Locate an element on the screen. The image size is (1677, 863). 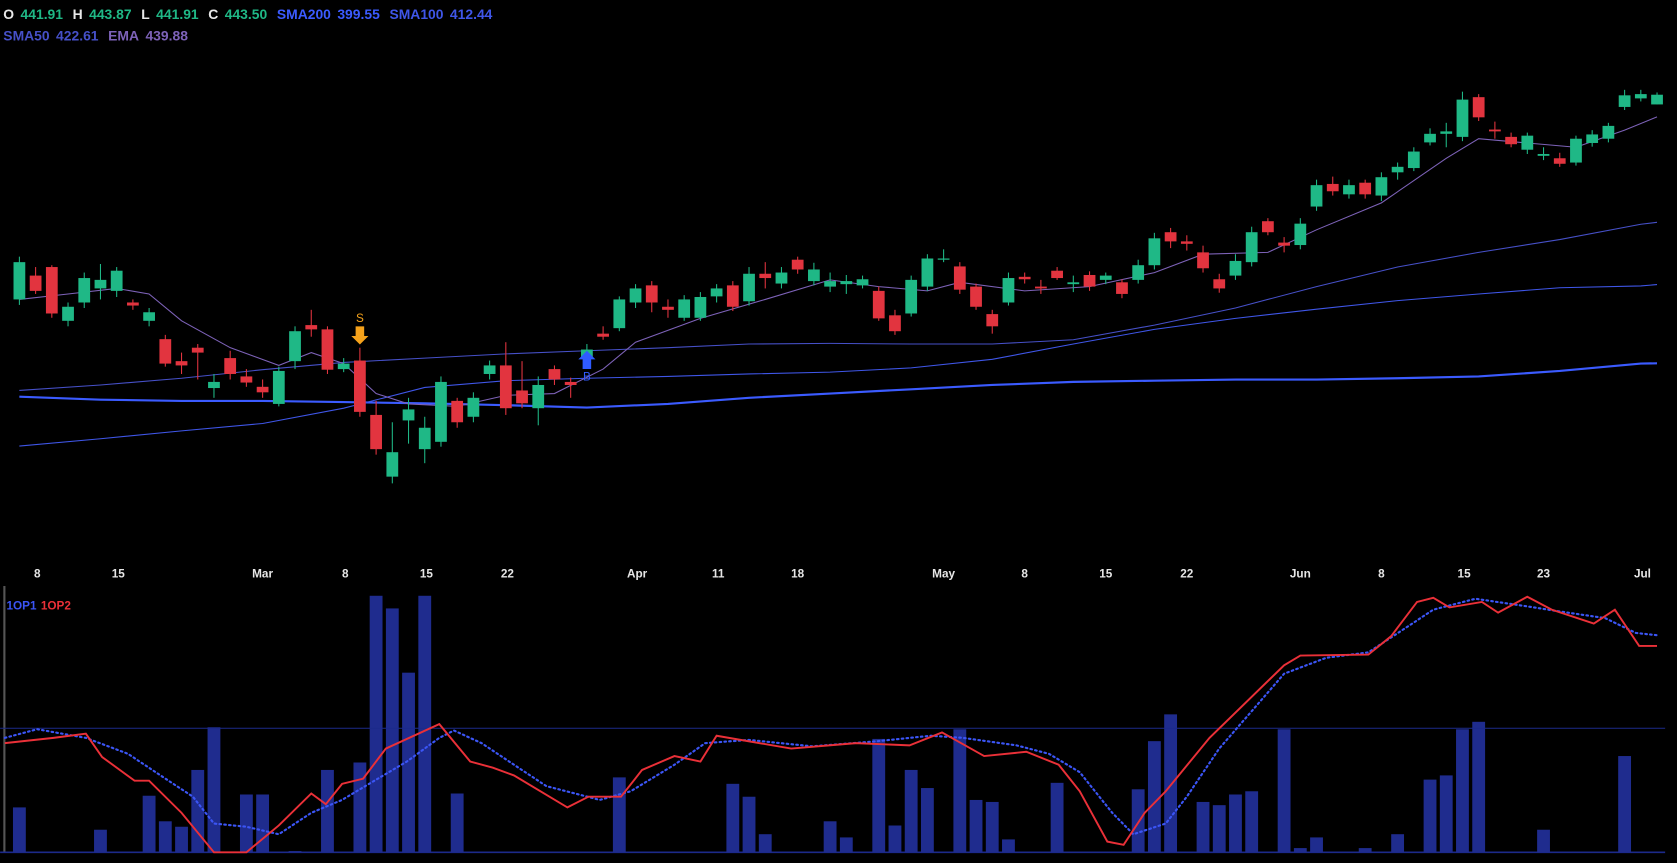
x-tick-label: 22 is located at coordinates (508, 573).